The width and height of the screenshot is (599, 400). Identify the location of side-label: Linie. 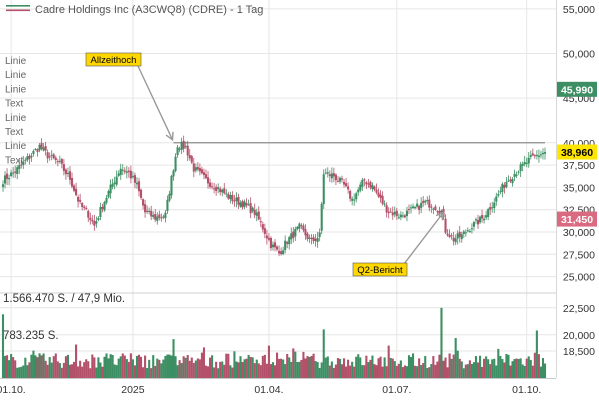
(16, 75).